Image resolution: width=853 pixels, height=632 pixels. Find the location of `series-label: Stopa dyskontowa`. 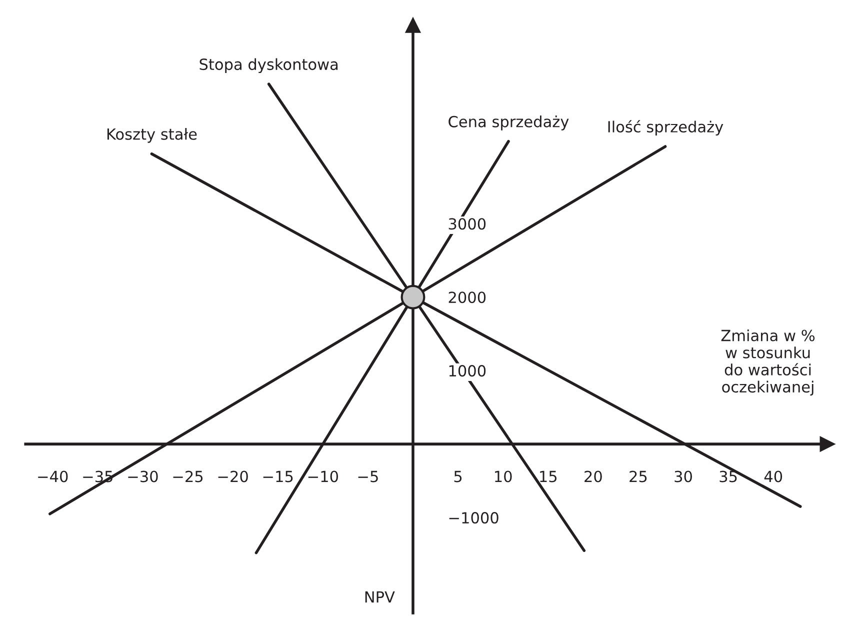

series-label: Stopa dyskontowa is located at coordinates (269, 66).